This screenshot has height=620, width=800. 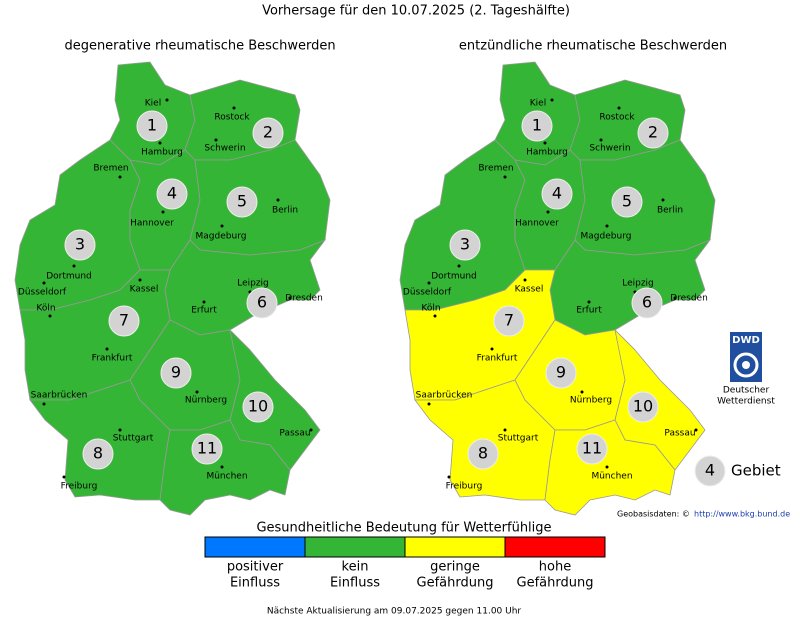 I want to click on city-label: München, so click(x=226, y=477).